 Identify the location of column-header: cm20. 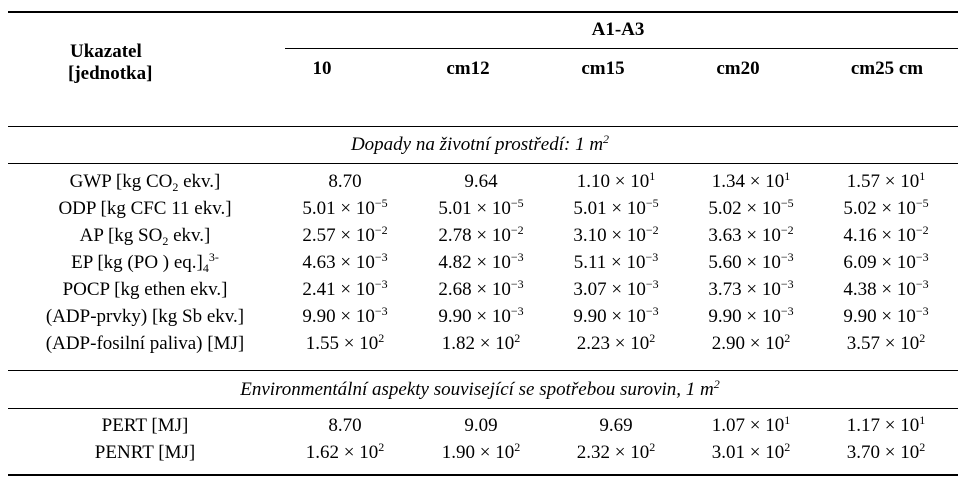
(738, 68).